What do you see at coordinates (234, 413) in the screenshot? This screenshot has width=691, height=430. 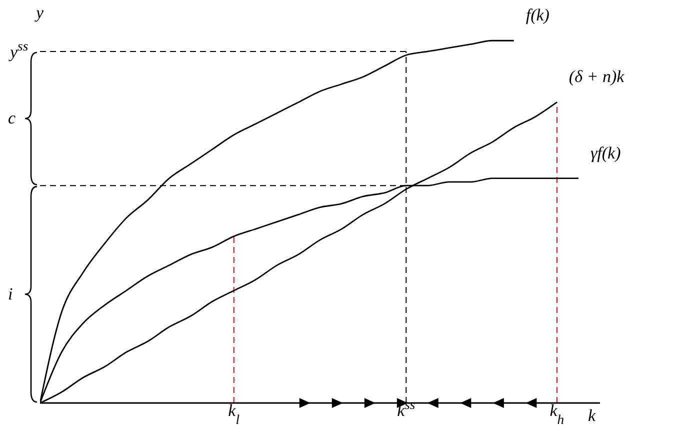 I see `x-tick-label: k$_{l}$` at bounding box center [234, 413].